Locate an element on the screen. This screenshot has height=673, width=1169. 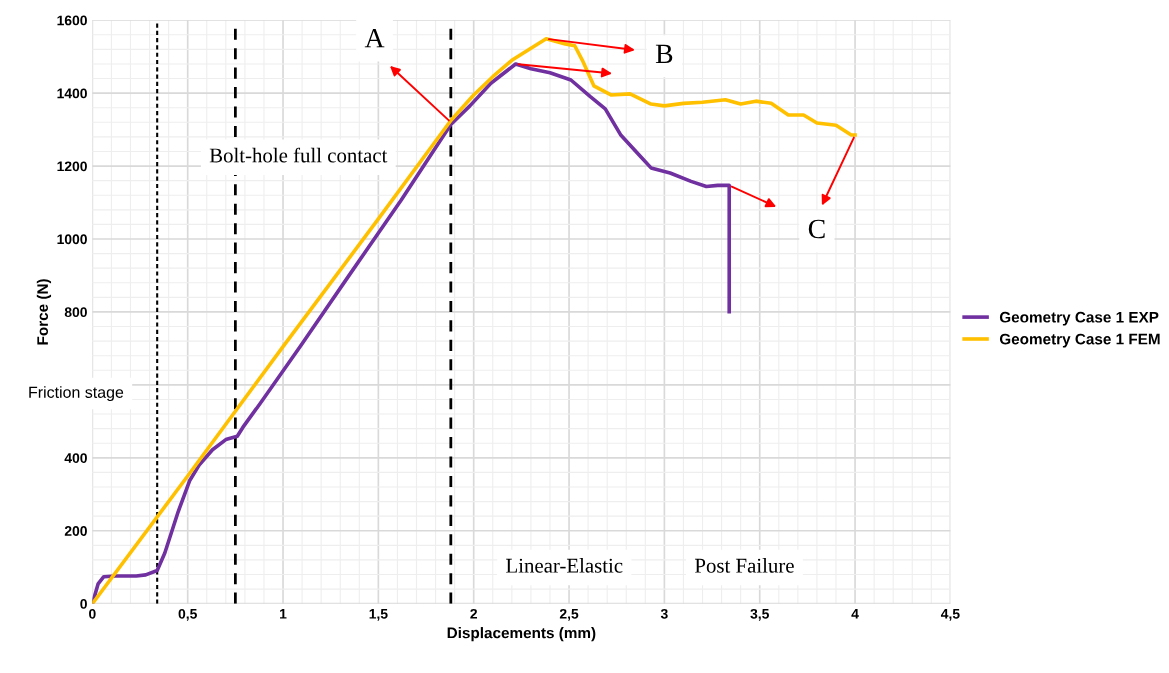
x-tick-label: 3 is located at coordinates (664, 613).